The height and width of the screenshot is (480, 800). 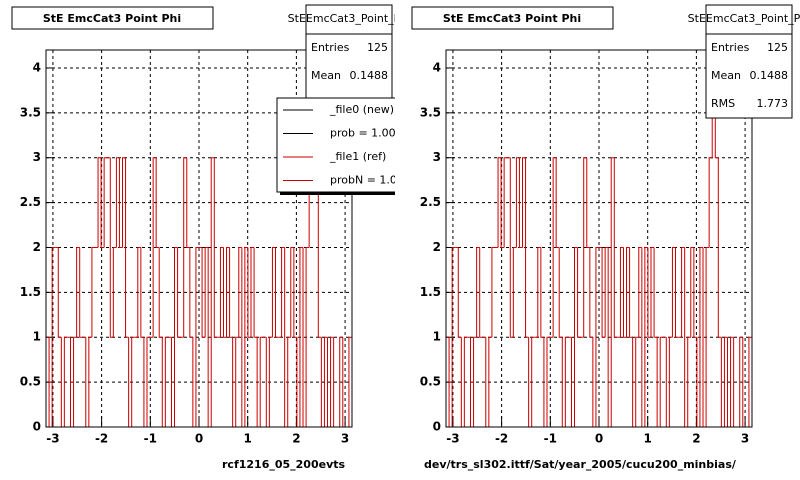 What do you see at coordinates (723, 103) in the screenshot?
I see `stats-label: RMS` at bounding box center [723, 103].